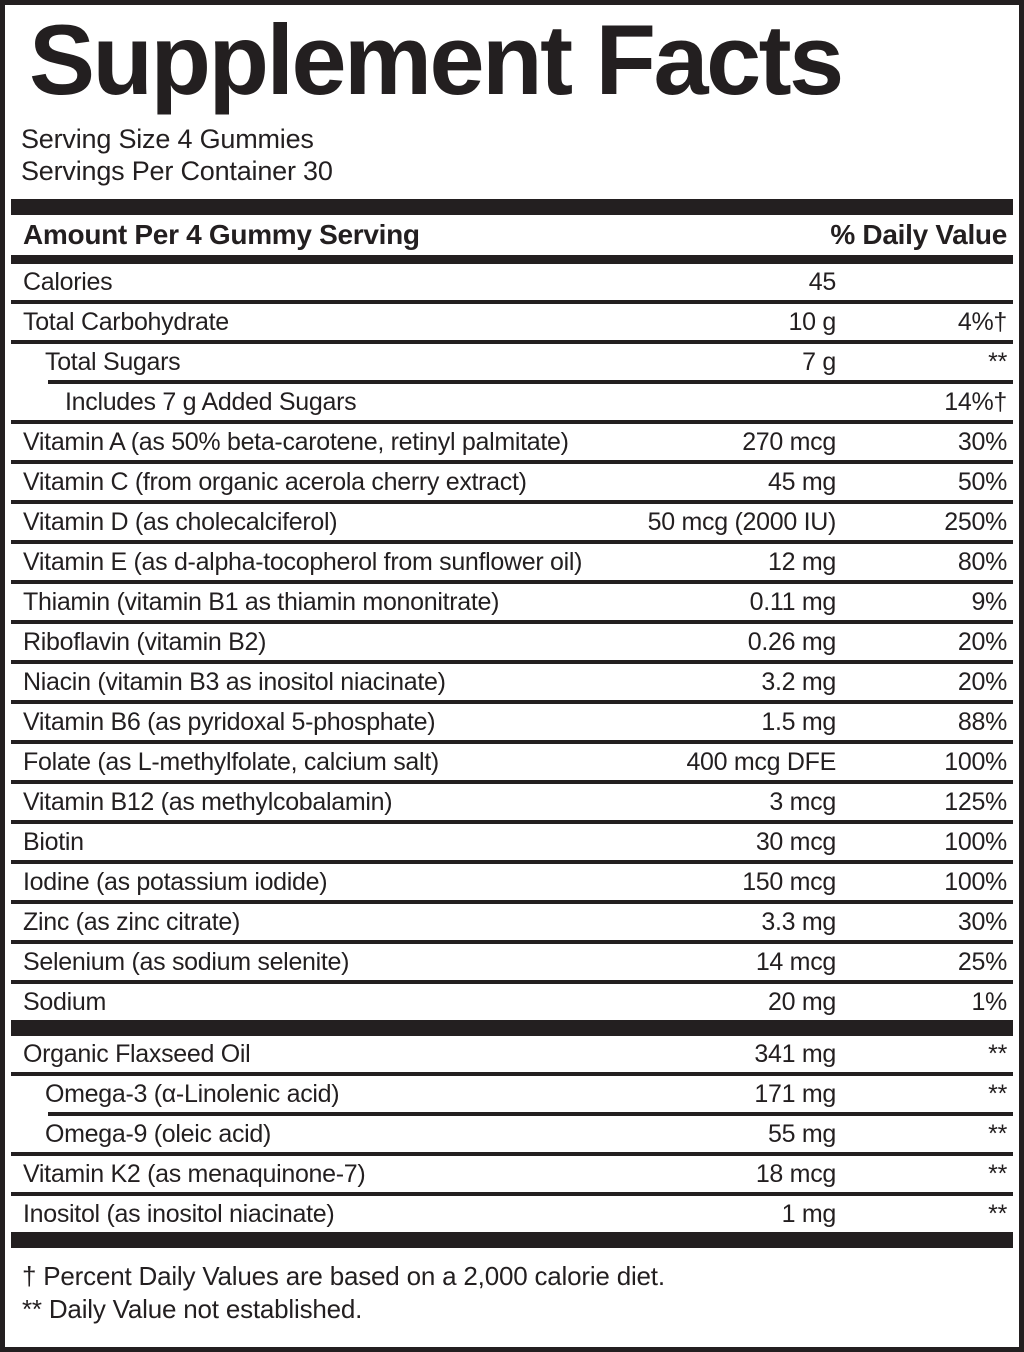 The width and height of the screenshot is (1024, 1352). Describe the element at coordinates (221, 235) in the screenshot. I see `amount-per-serving-label: Amount Per 4 Gummy Serving` at that location.